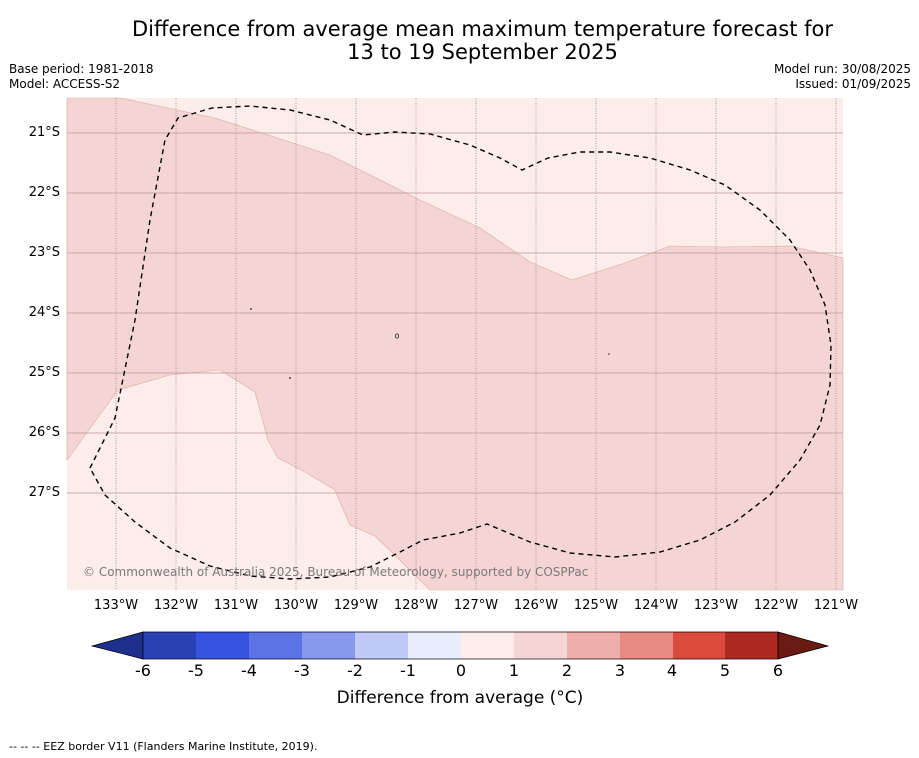  Describe the element at coordinates (716, 605) in the screenshot. I see `lon-label: 123°W` at that location.